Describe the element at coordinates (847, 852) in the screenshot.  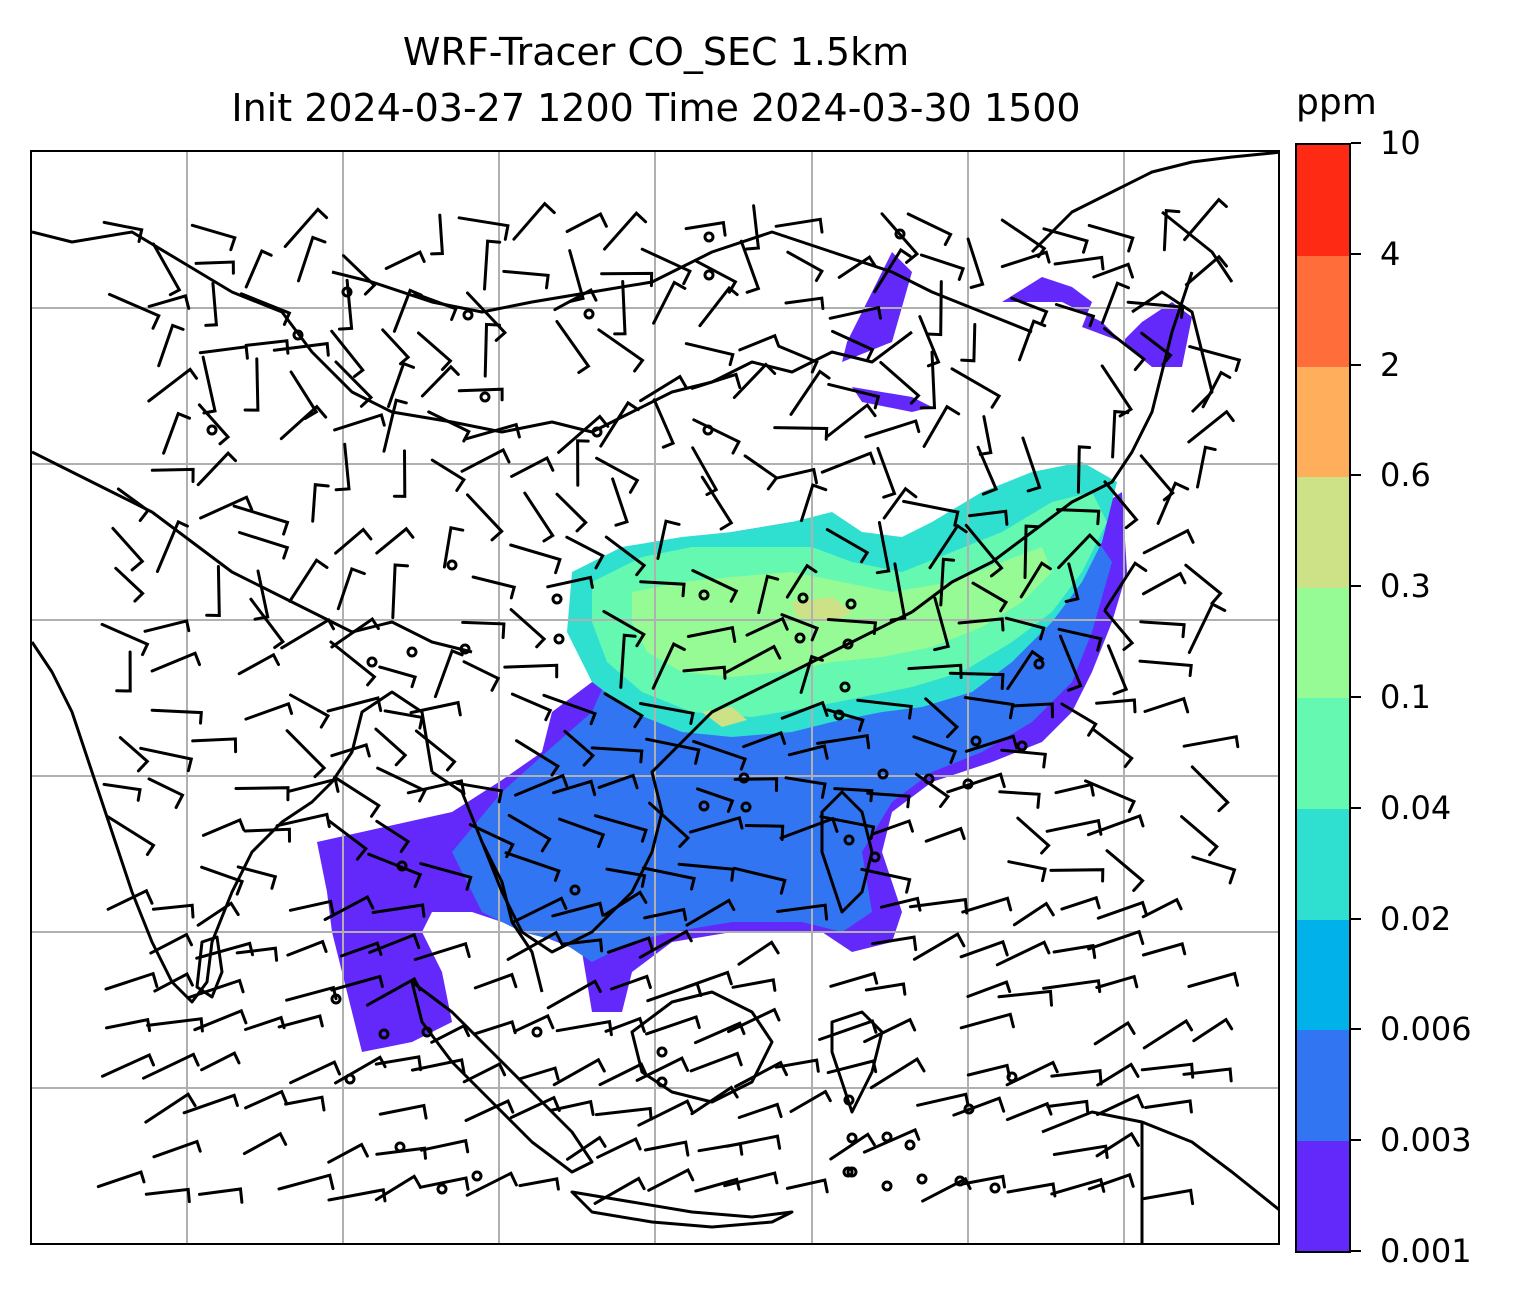
I see `coastline-philippines` at that location.